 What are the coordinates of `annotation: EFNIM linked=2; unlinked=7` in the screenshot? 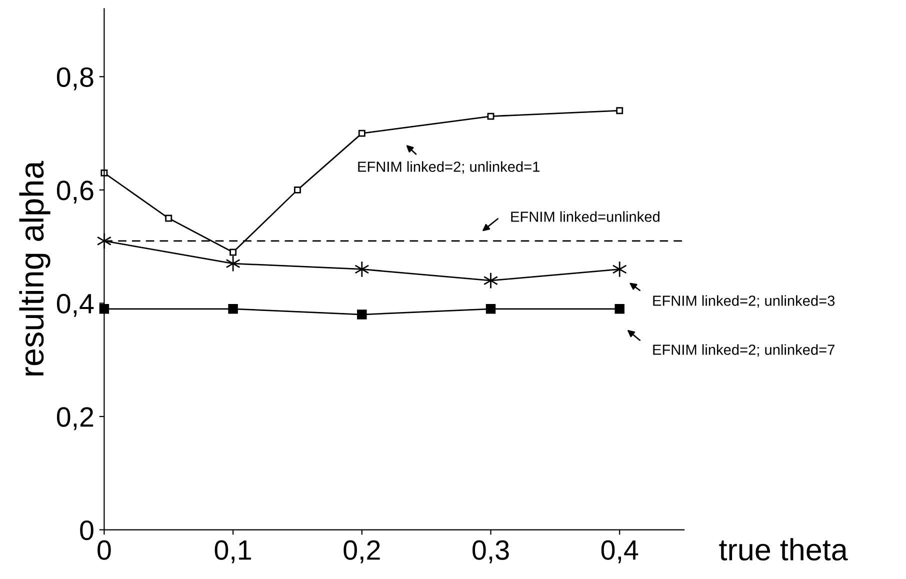 It's located at (743, 350).